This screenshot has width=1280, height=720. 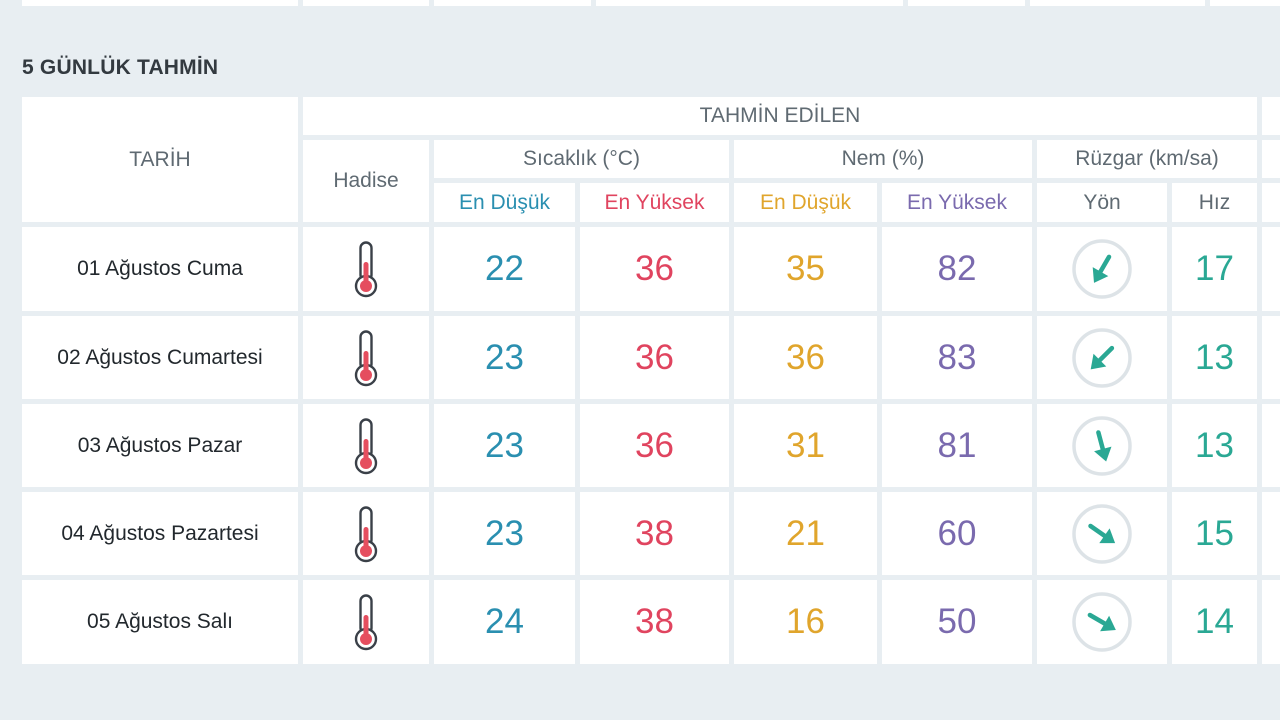 I want to click on hum-min-value: 35, so click(x=805, y=268).